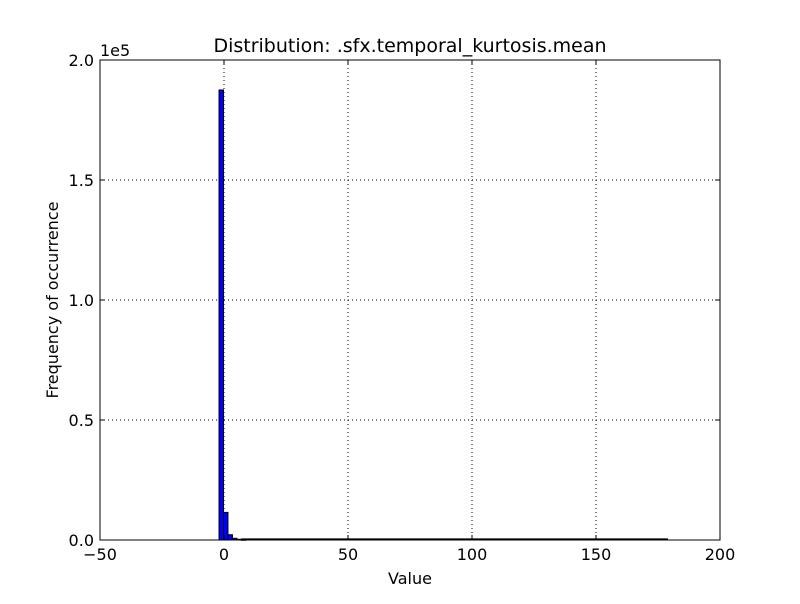 The height and width of the screenshot is (604, 800). Describe the element at coordinates (472, 554) in the screenshot. I see `x-tick-label: 100` at that location.